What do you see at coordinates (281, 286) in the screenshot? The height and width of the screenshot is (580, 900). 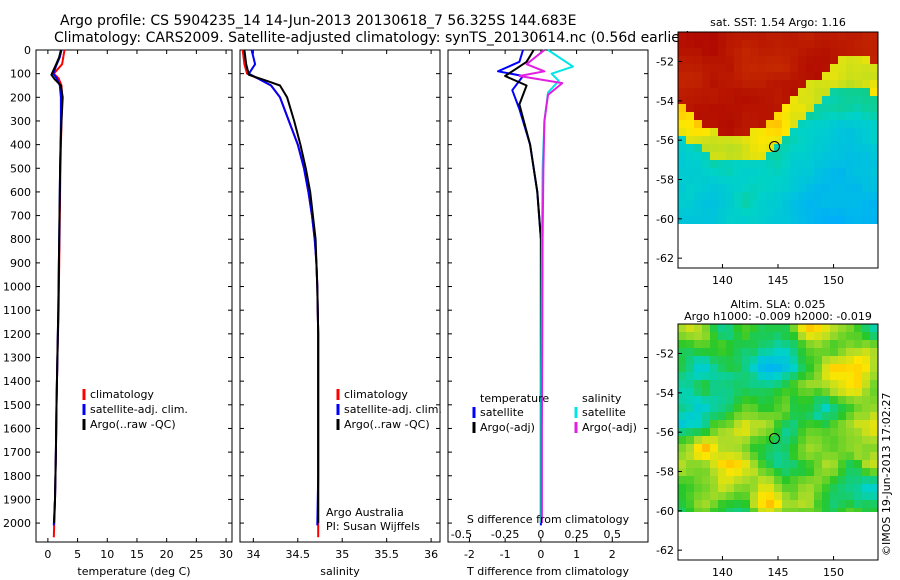 I see `salinity-series-argo-raw-qc-` at bounding box center [281, 286].